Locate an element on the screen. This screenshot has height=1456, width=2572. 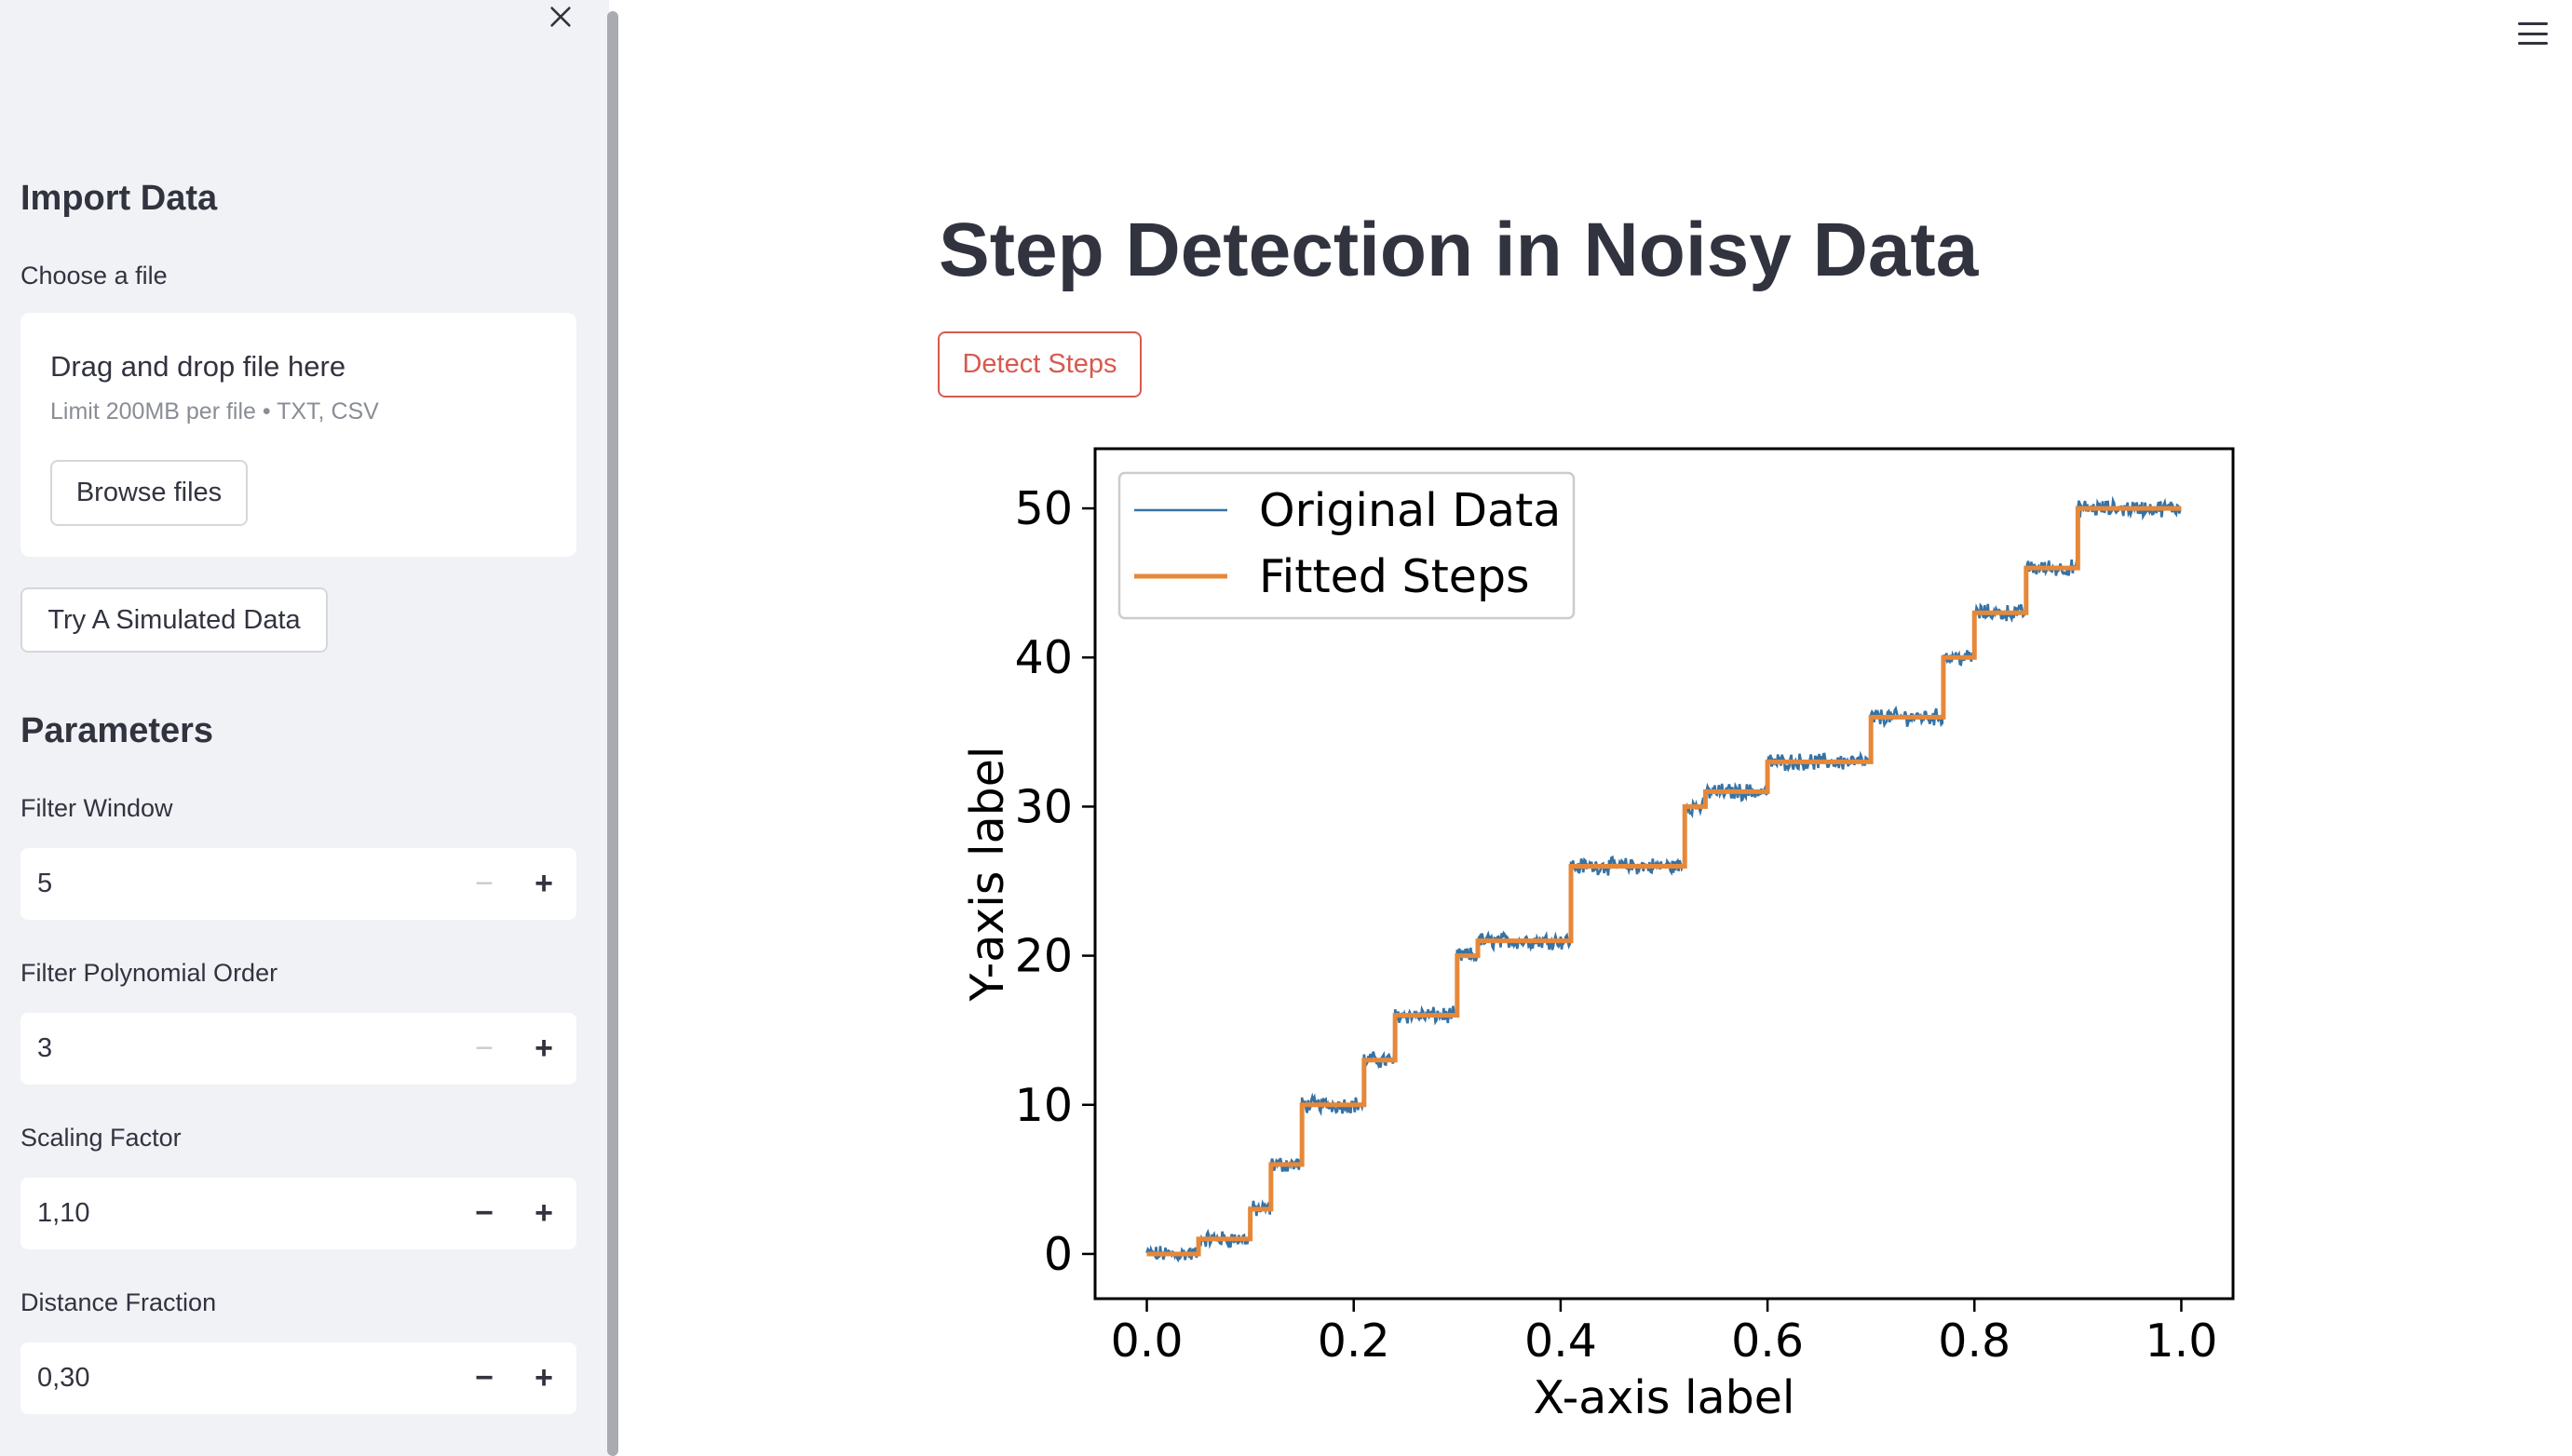
choose-file-label: Choose a file is located at coordinates (94, 276).